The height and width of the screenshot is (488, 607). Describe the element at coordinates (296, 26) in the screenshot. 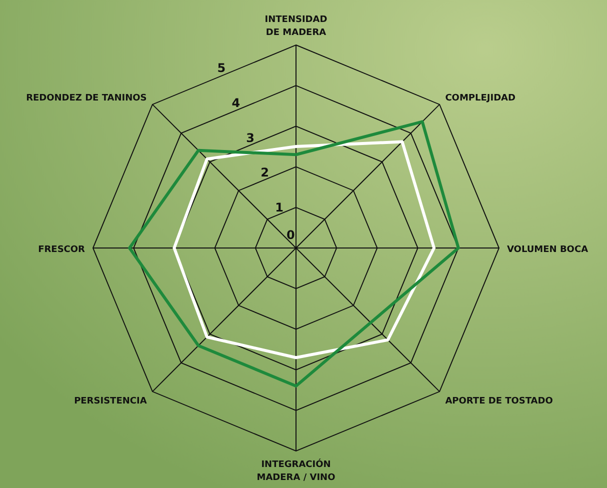

I see `spoke-label: INTENSIDAD DE MADERA` at that location.